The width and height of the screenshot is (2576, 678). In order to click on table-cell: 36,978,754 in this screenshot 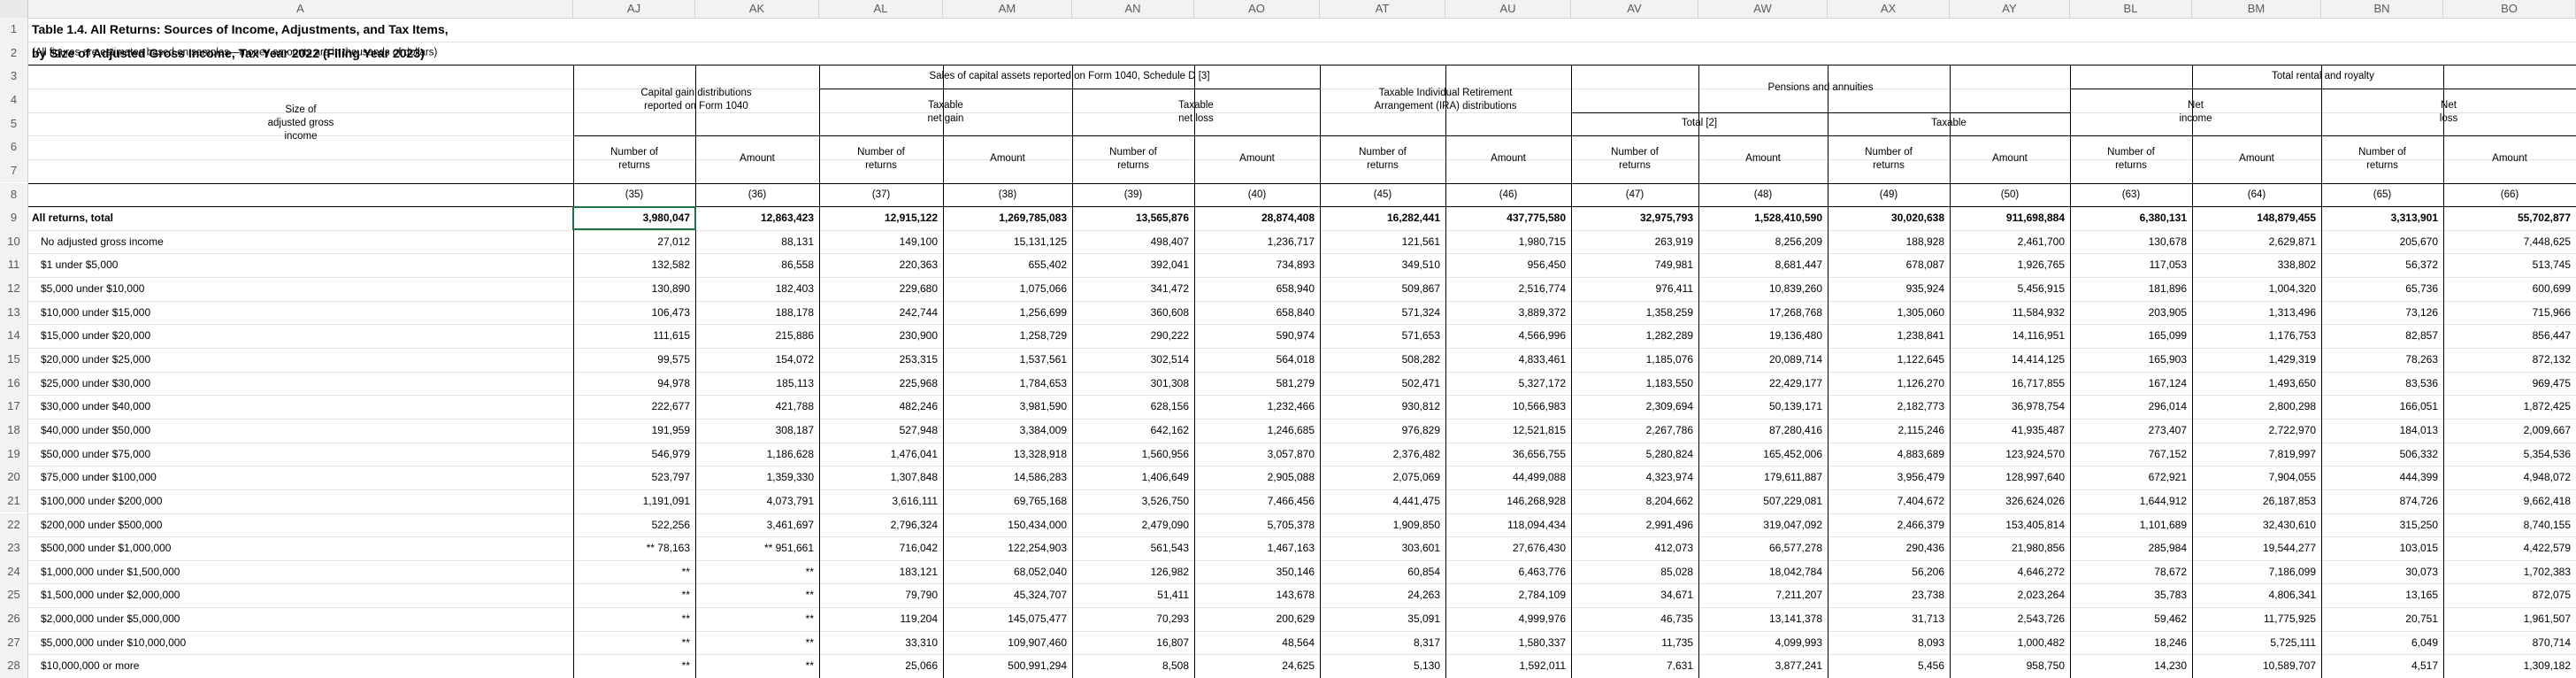, I will do `click(2038, 406)`.